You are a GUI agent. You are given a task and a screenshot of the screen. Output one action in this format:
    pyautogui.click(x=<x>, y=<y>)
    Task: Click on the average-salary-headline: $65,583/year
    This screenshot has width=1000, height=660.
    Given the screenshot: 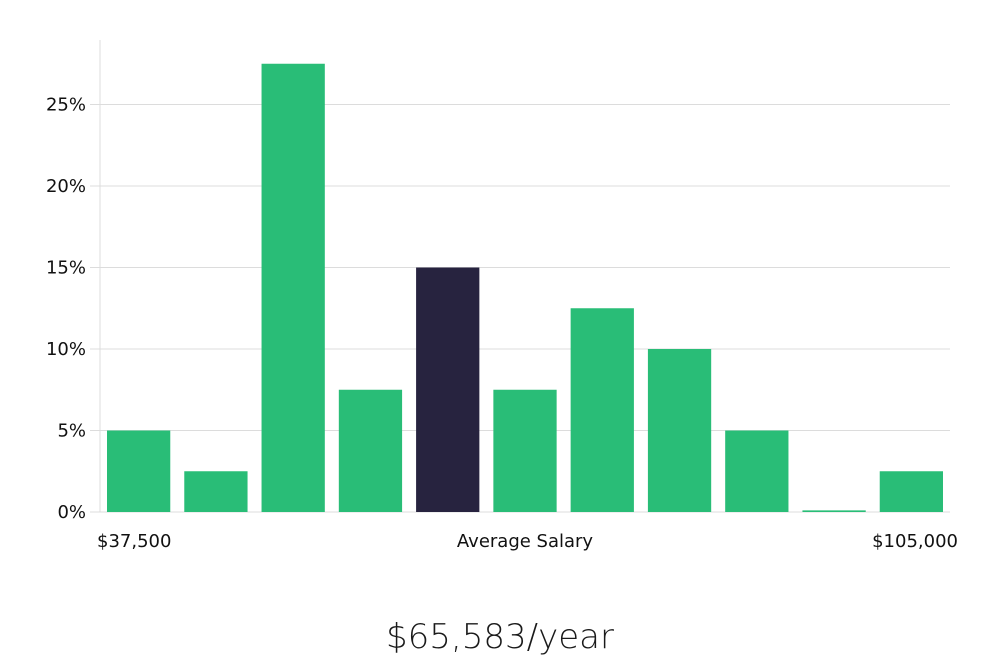 What is the action you would take?
    pyautogui.click(x=500, y=637)
    